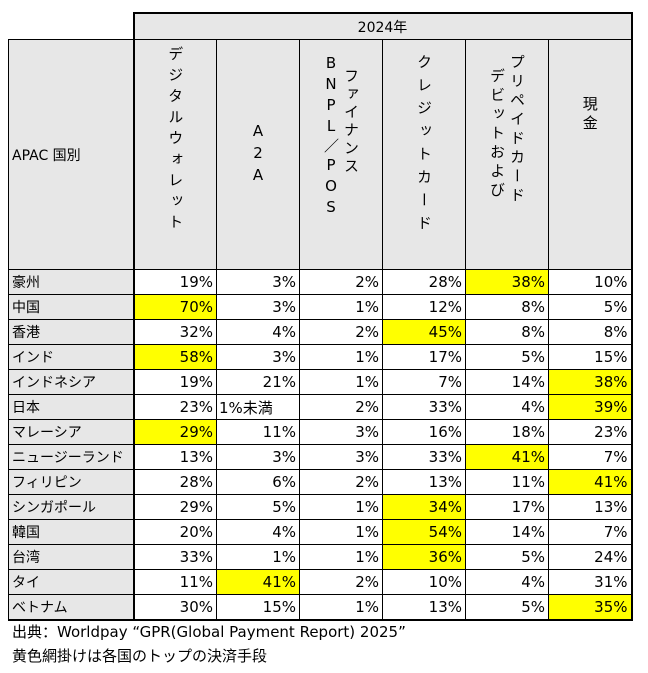 The height and width of the screenshot is (673, 648). Describe the element at coordinates (590, 382) in the screenshot. I see `value-cell-cash: 38%` at that location.